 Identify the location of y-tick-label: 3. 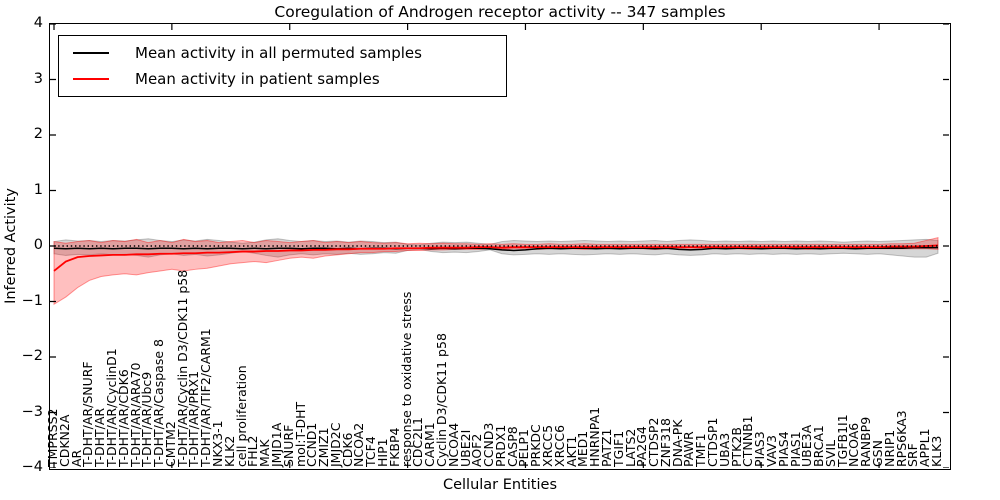
(38, 78).